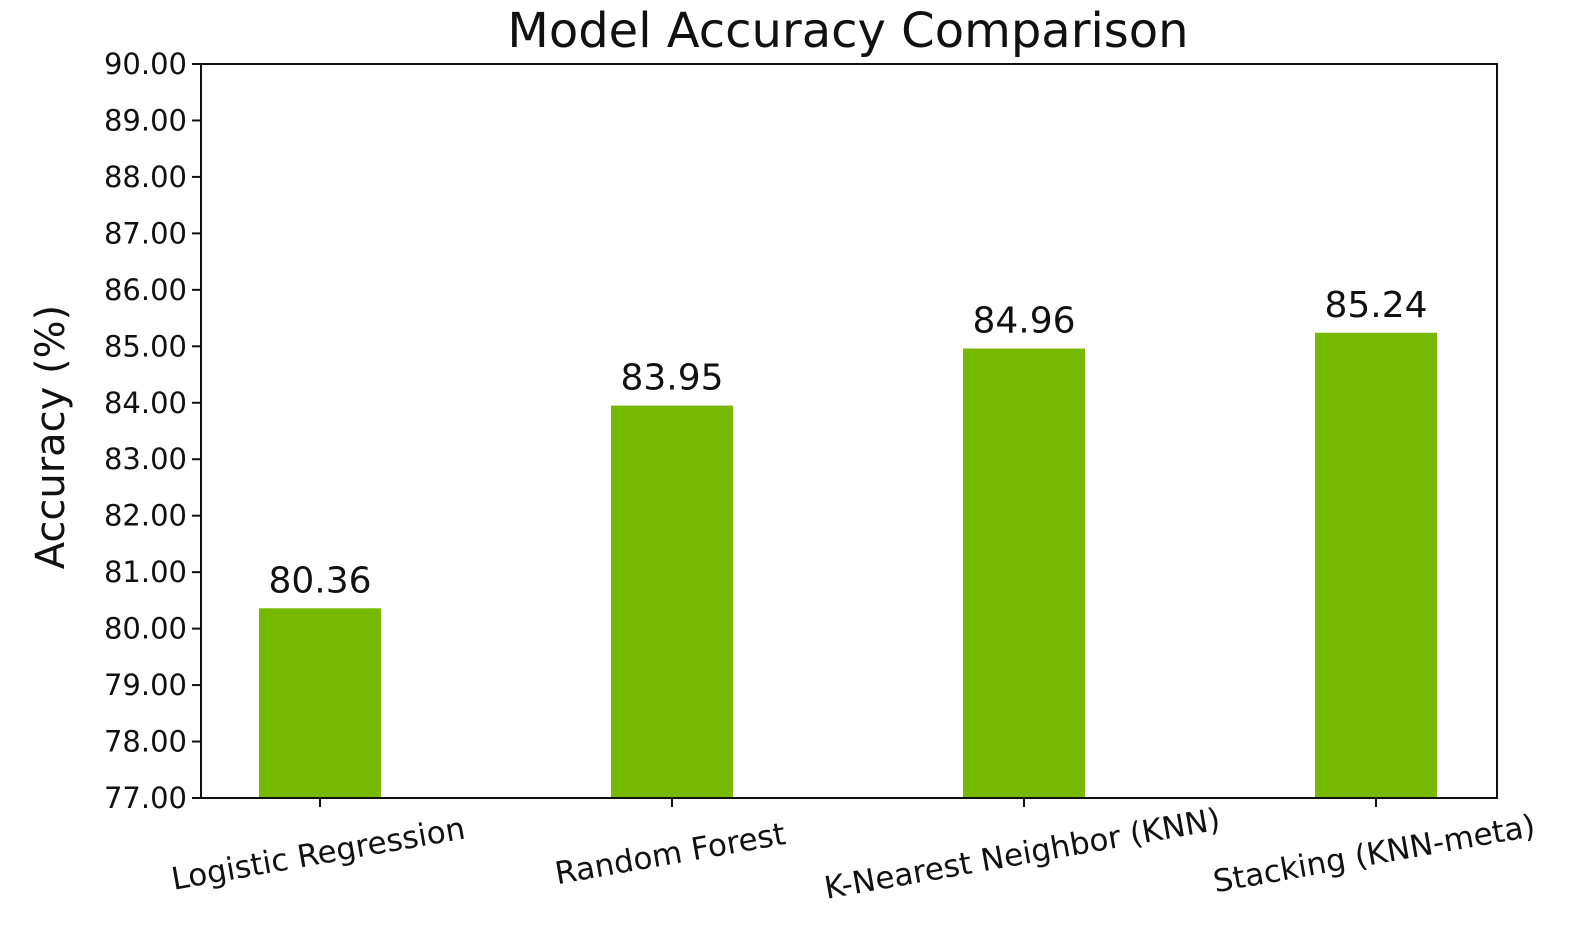  Describe the element at coordinates (670, 854) in the screenshot. I see `x-tick-label: Random Forest` at that location.